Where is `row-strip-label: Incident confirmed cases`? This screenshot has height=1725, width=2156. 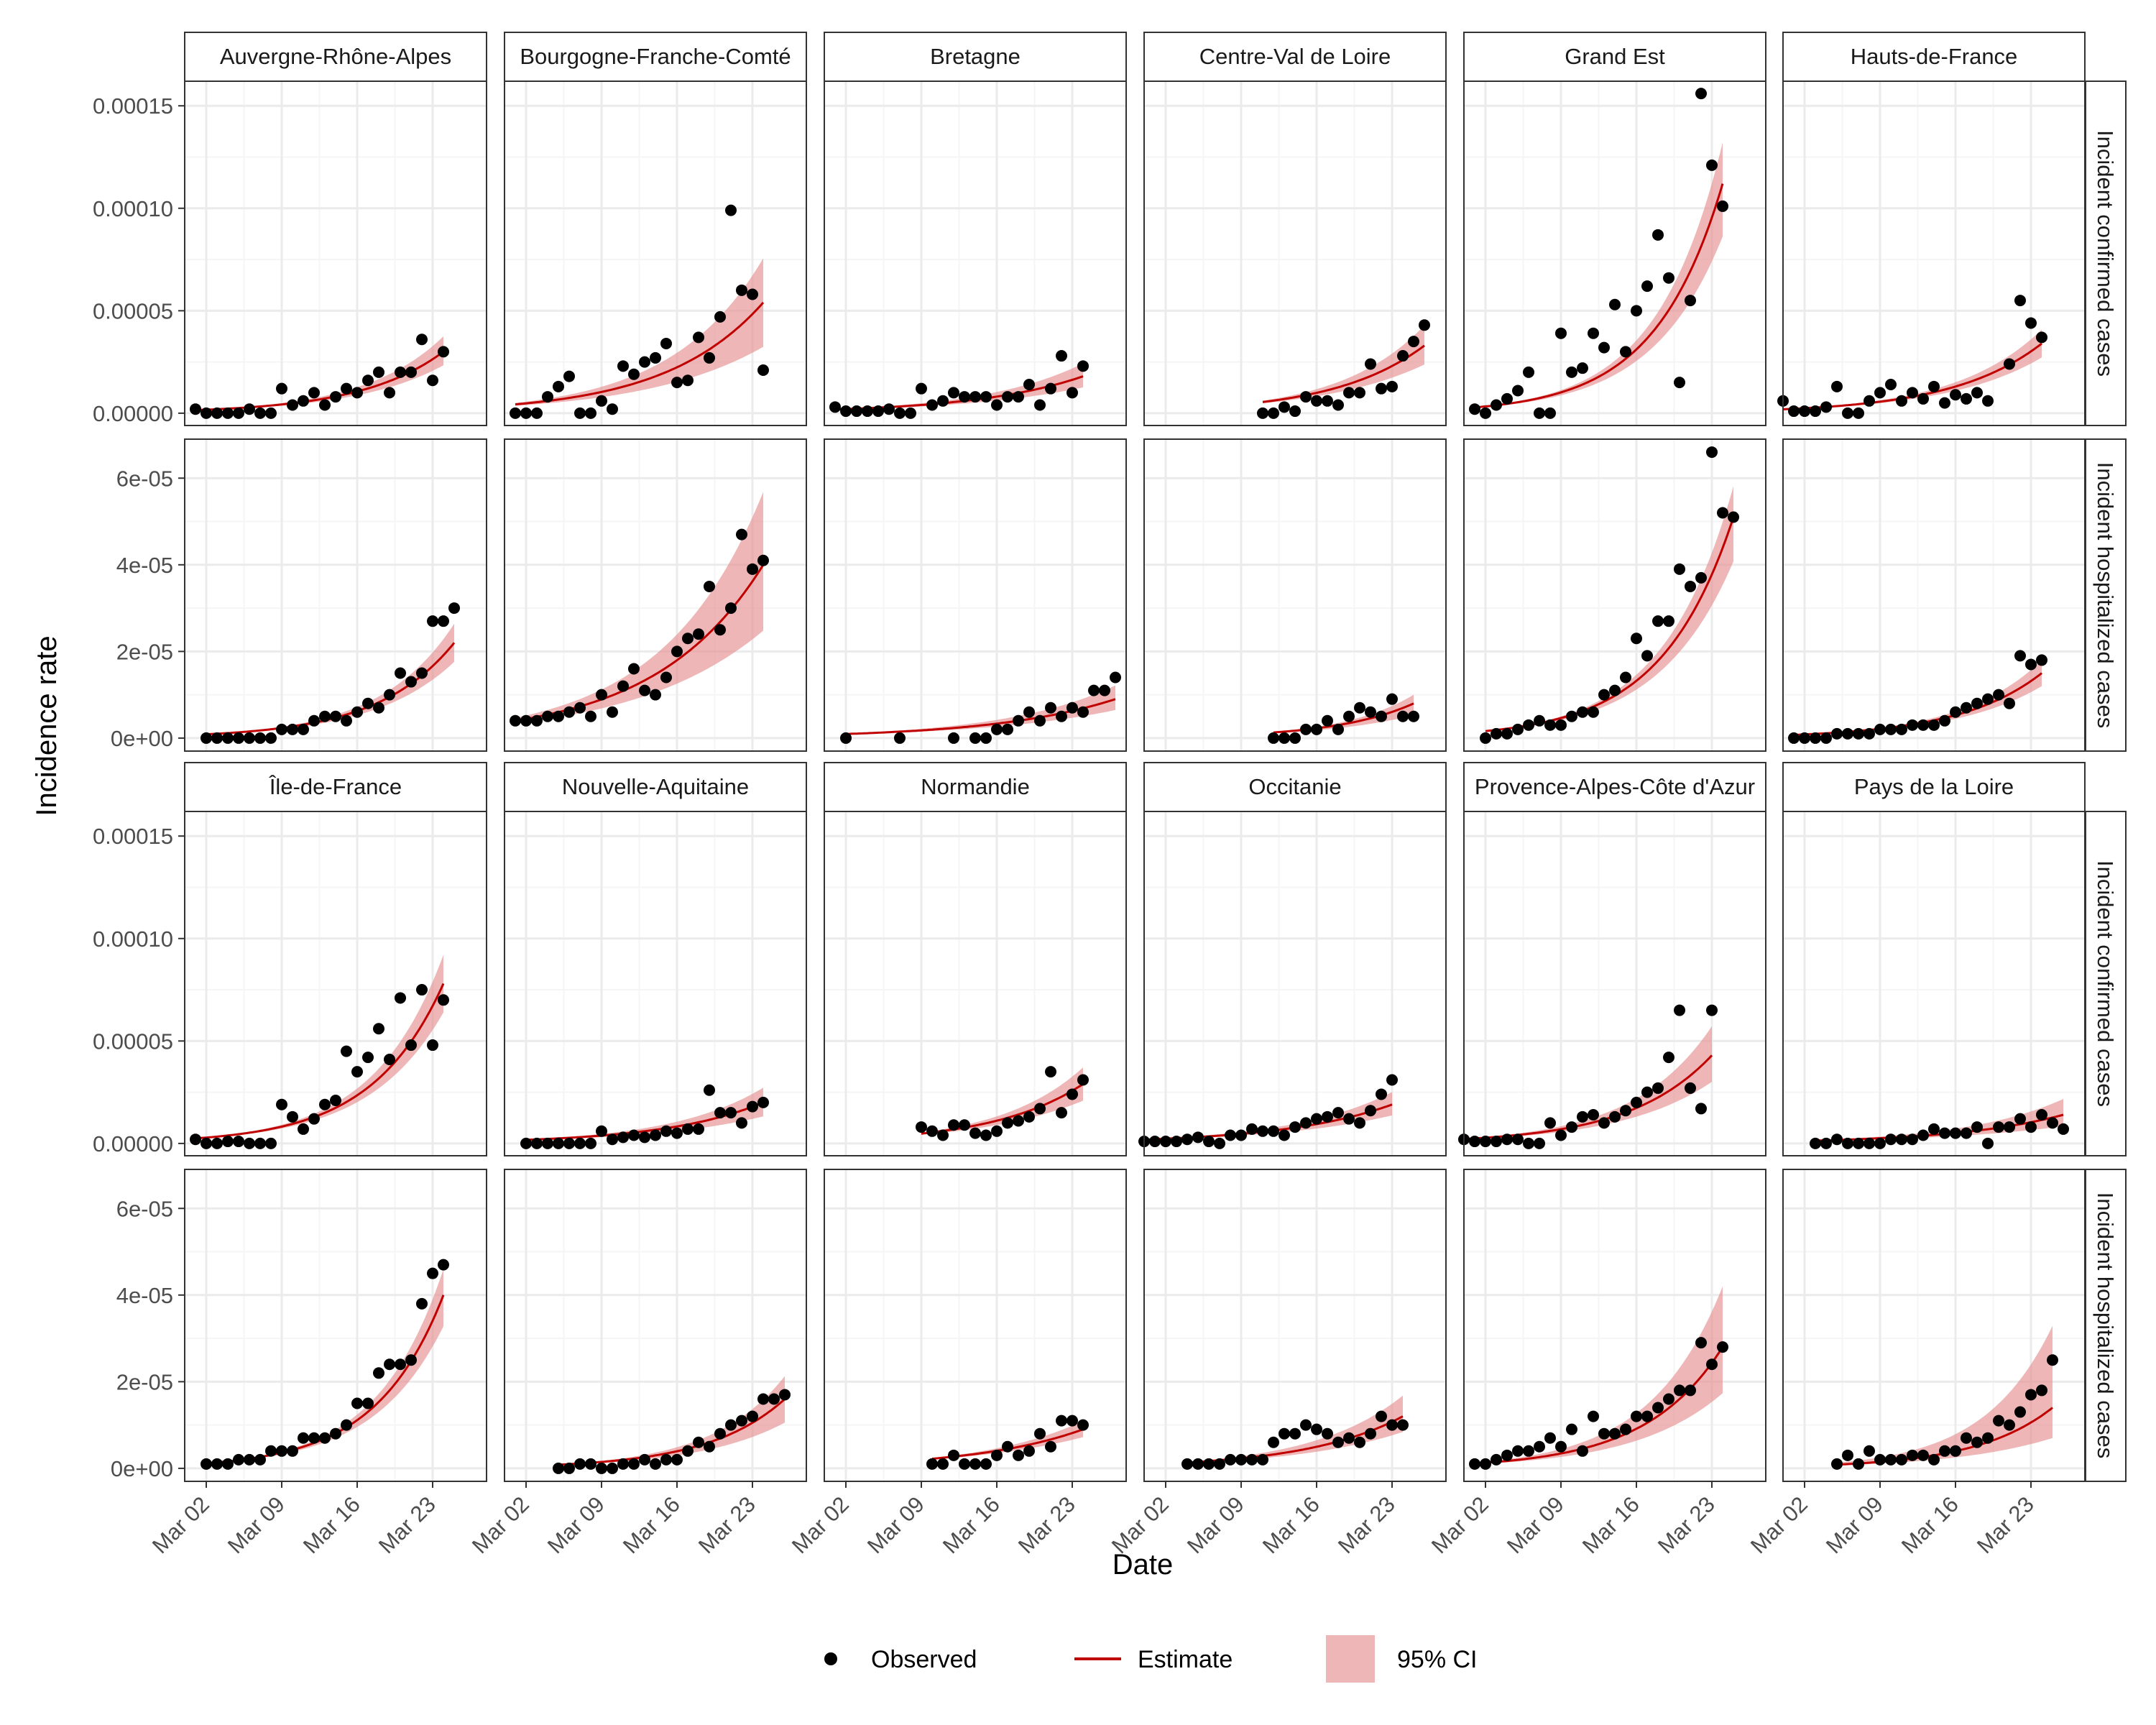 row-strip-label: Incident confirmed cases is located at coordinates (2105, 983).